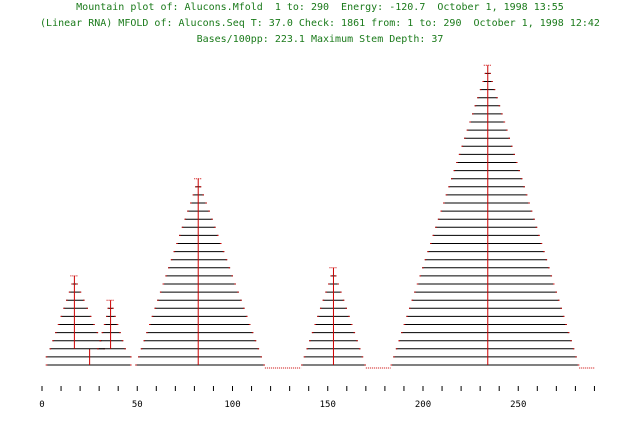 This screenshot has width=640, height=428. Describe the element at coordinates (41, 405) in the screenshot. I see `x-tick-label-0: 0` at that location.